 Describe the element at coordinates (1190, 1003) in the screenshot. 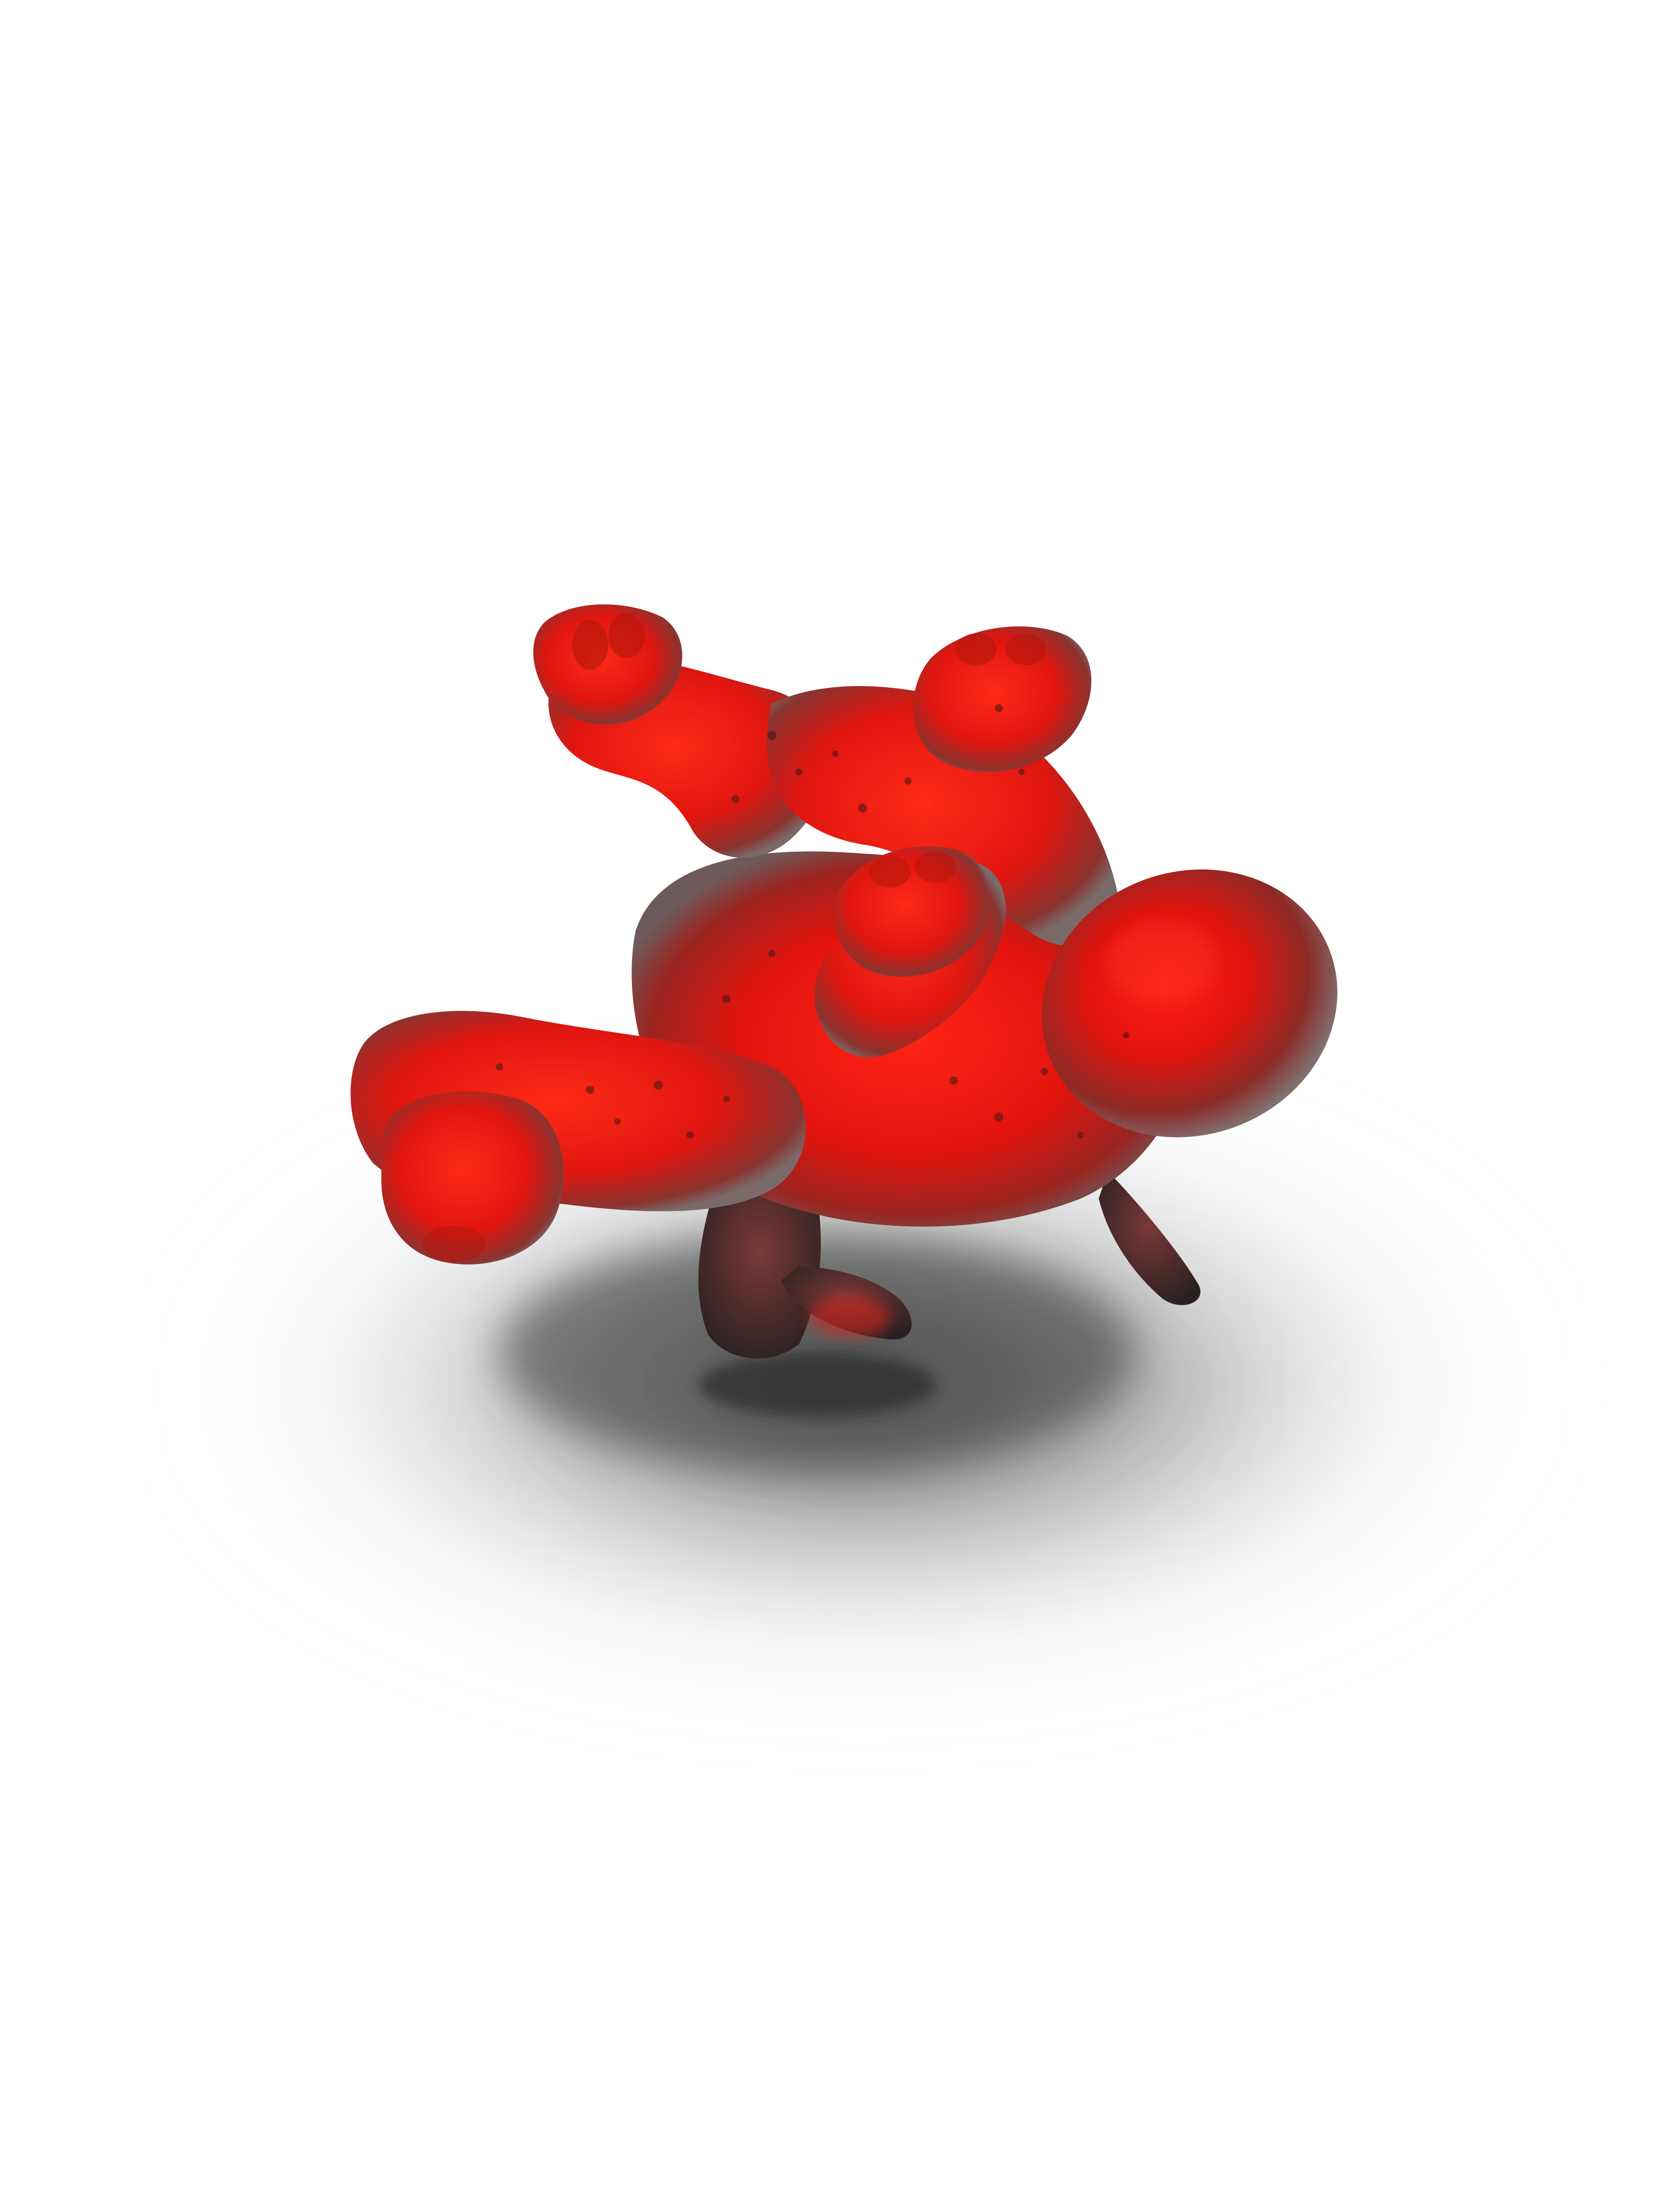

I see `head` at that location.